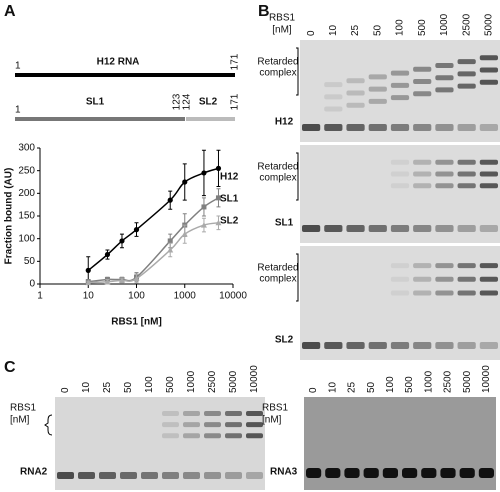  Describe the element at coordinates (284, 122) in the screenshot. I see `rna-label: H12` at that location.